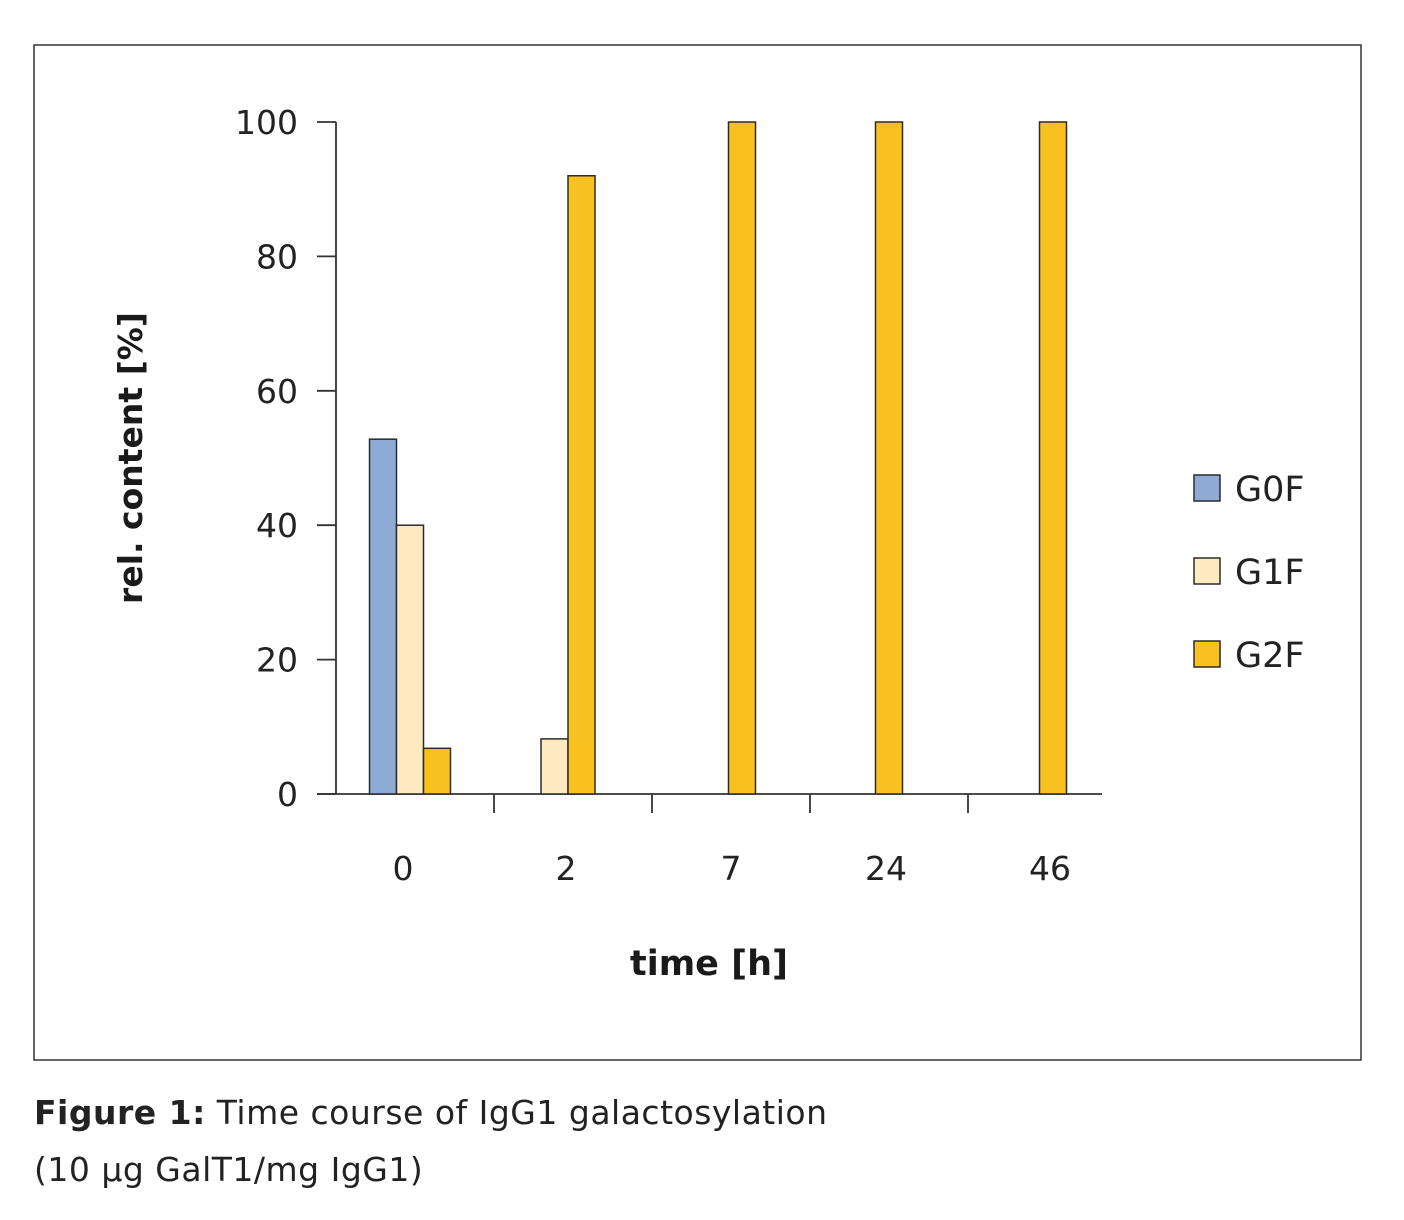  What do you see at coordinates (277, 256) in the screenshot?
I see `y-tick-label: 80` at bounding box center [277, 256].